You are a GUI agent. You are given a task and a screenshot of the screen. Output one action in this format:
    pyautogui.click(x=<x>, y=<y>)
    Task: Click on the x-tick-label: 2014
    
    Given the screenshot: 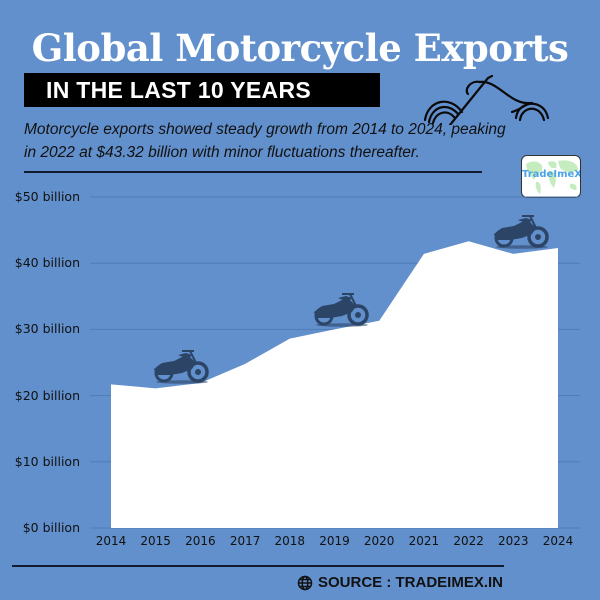 What is the action you would take?
    pyautogui.click(x=111, y=541)
    